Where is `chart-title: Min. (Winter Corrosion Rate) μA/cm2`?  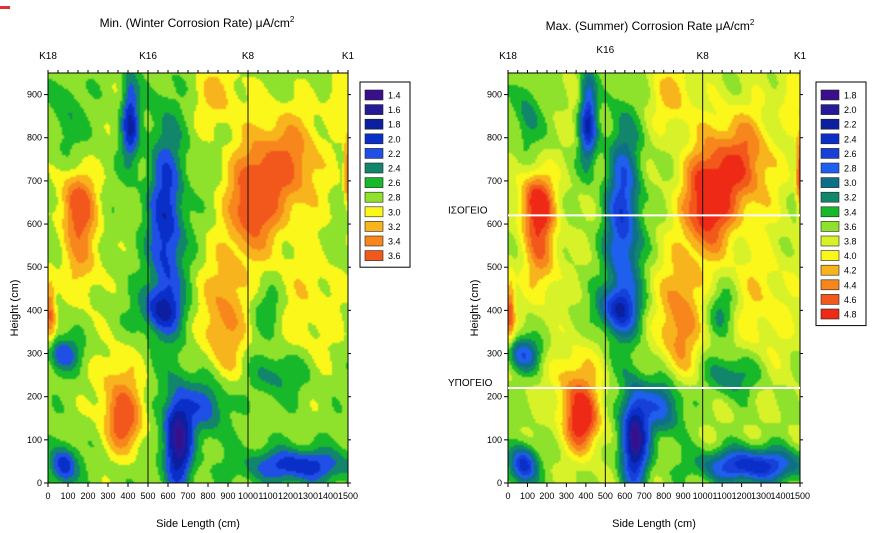
chart-title: Min. (Winter Corrosion Rate) μA/cm2 is located at coordinates (197, 22).